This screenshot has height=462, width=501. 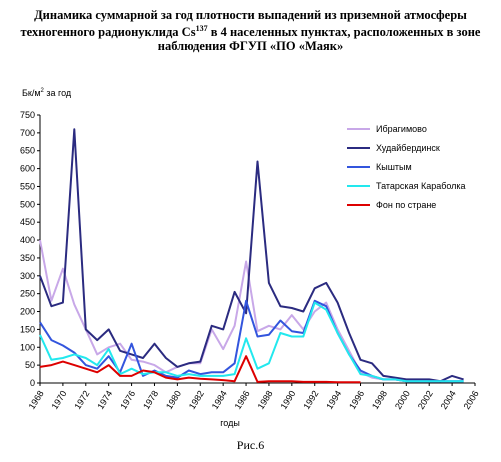 What do you see at coordinates (27, 204) in the screenshot?
I see `y-tick-label: 500` at bounding box center [27, 204].